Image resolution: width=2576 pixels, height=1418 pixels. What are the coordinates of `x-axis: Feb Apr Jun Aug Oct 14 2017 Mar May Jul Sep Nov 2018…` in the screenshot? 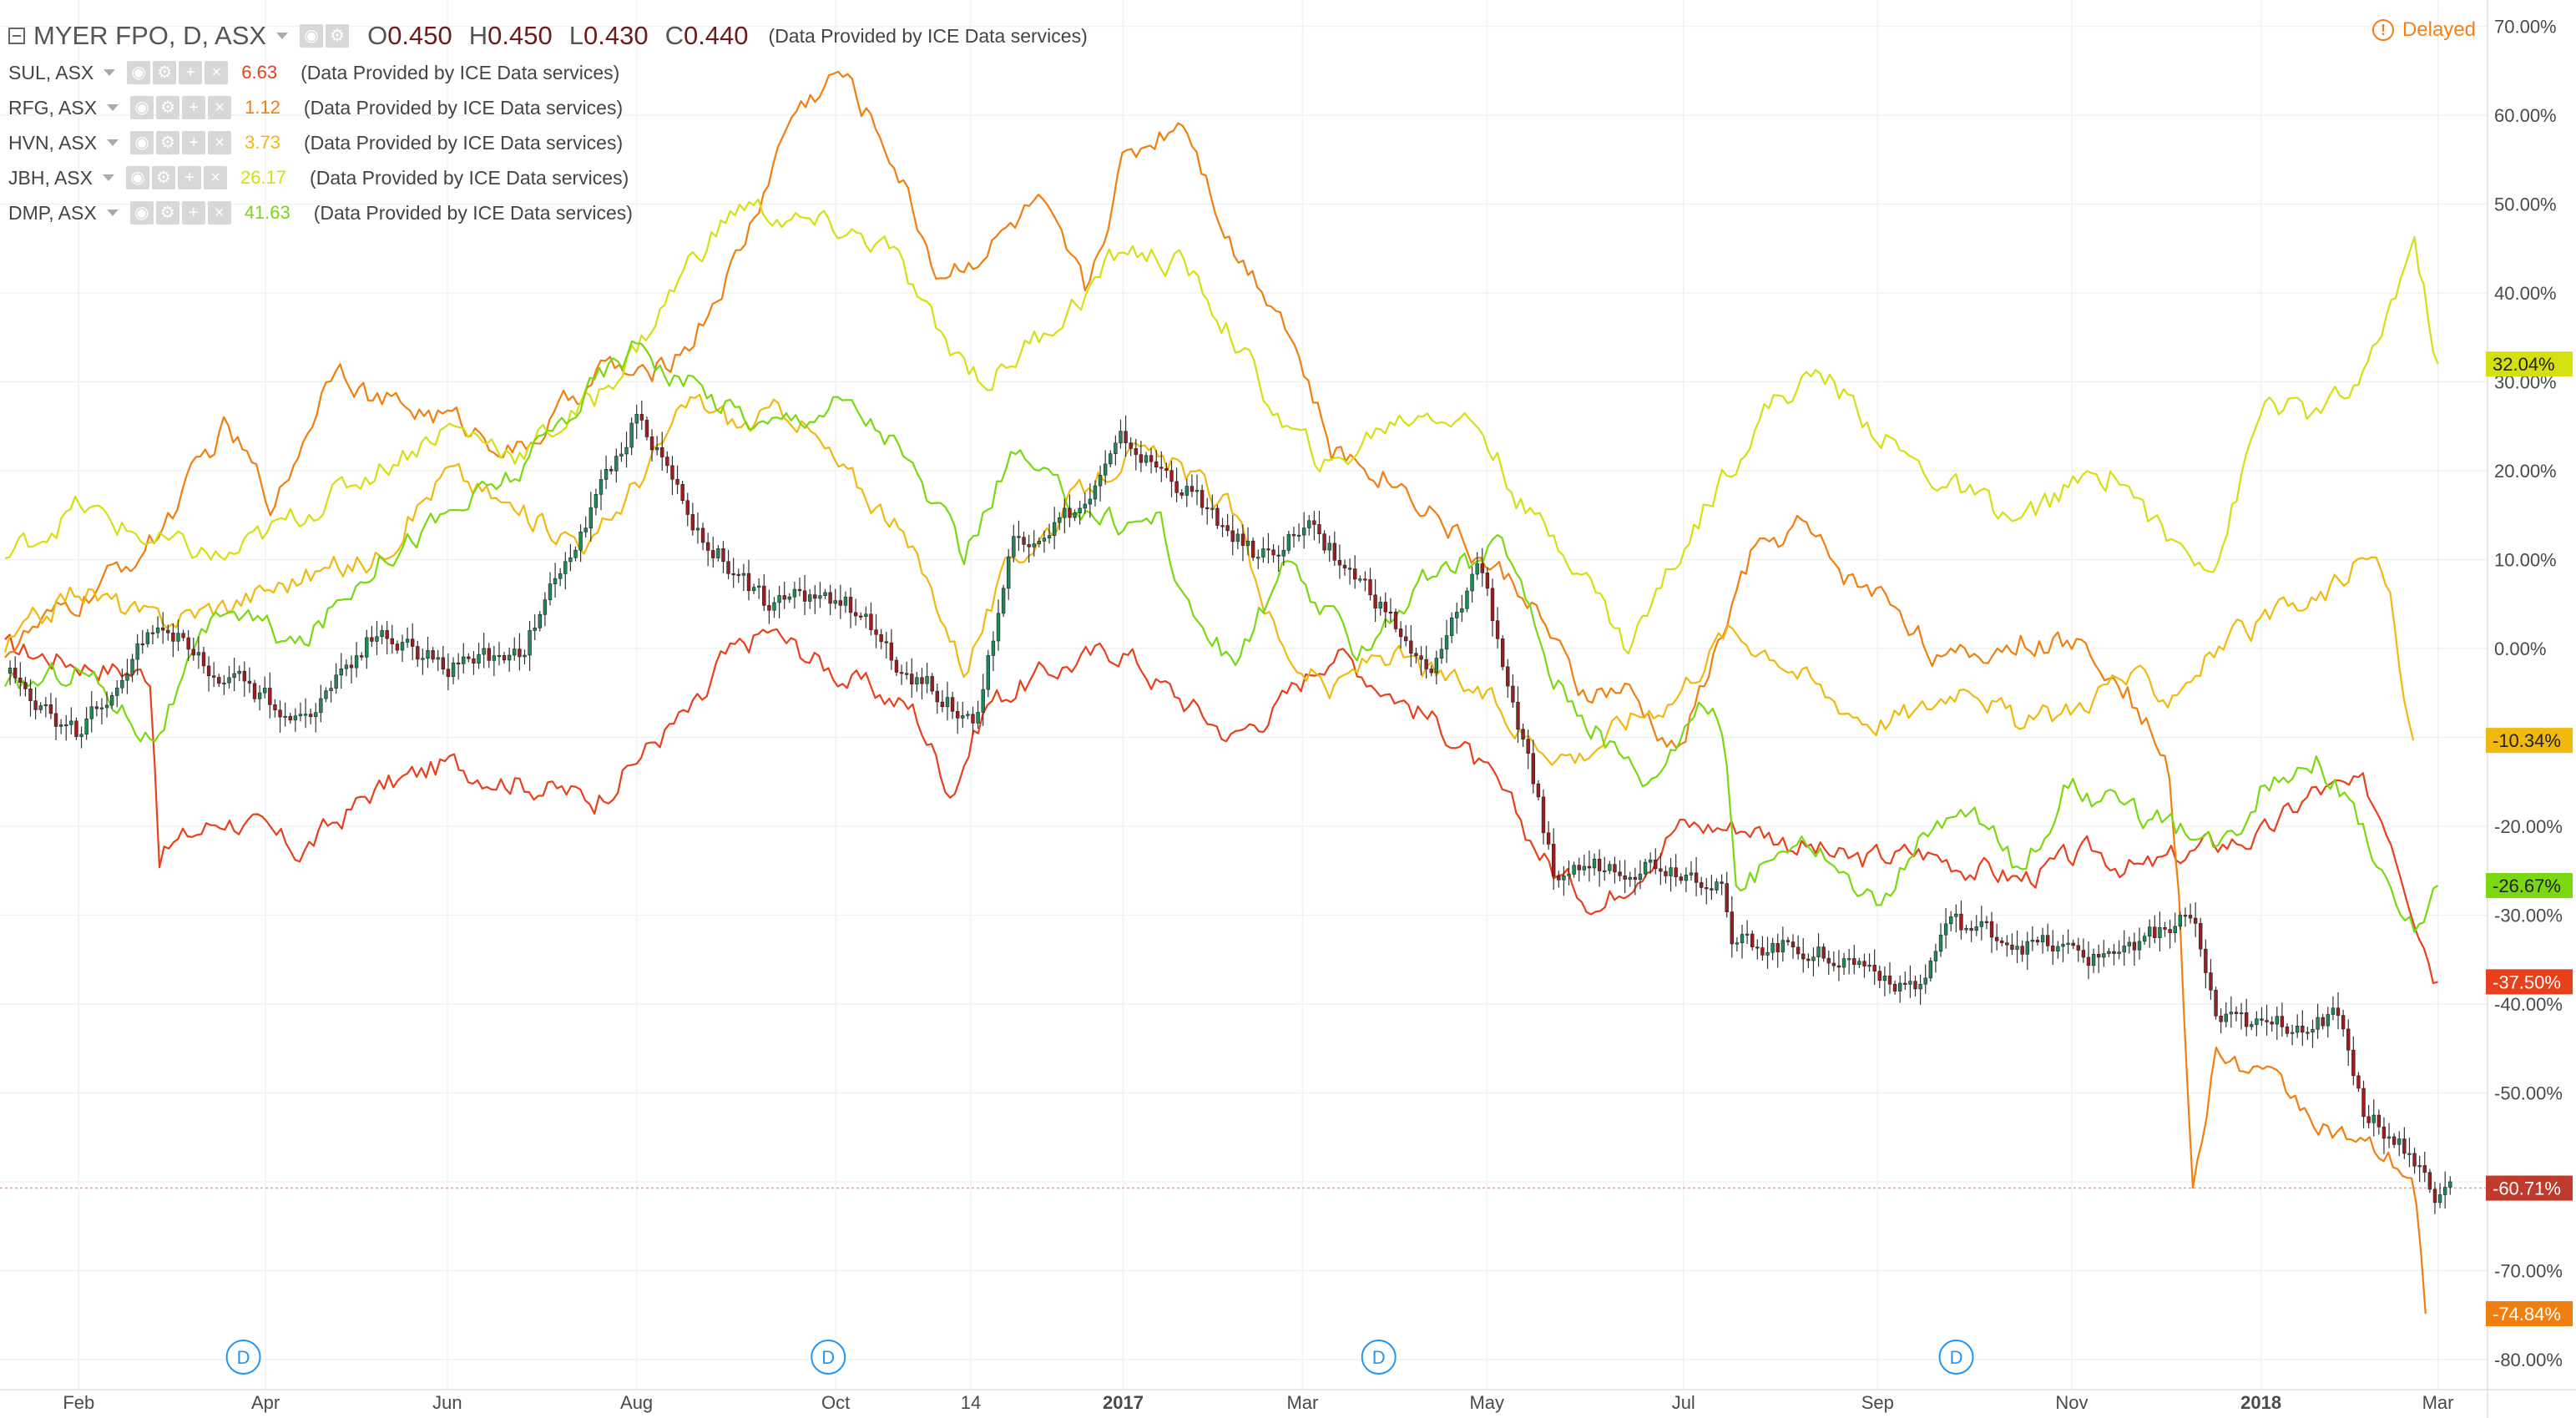 It's located at (1258, 1402).